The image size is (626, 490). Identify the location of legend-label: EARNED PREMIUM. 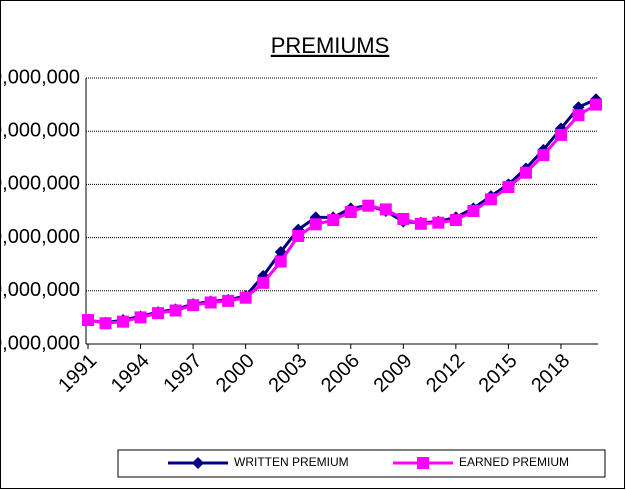
(514, 462).